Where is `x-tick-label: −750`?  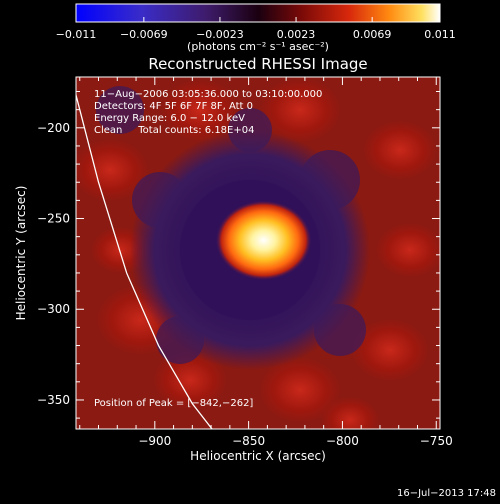 x-tick-label: −750 is located at coordinates (436, 441).